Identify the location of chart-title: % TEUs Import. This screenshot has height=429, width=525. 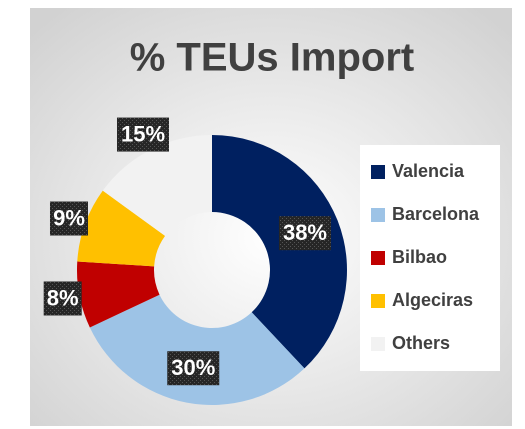
(272, 58).